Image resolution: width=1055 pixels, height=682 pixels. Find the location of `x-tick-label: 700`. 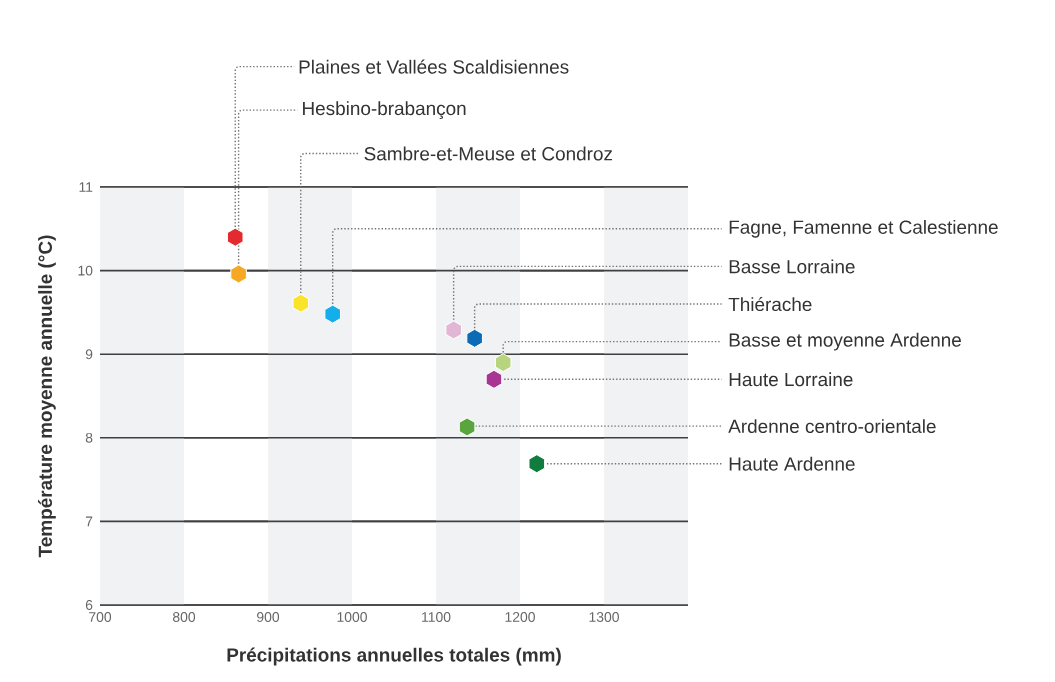

x-tick-label: 700 is located at coordinates (100, 617).